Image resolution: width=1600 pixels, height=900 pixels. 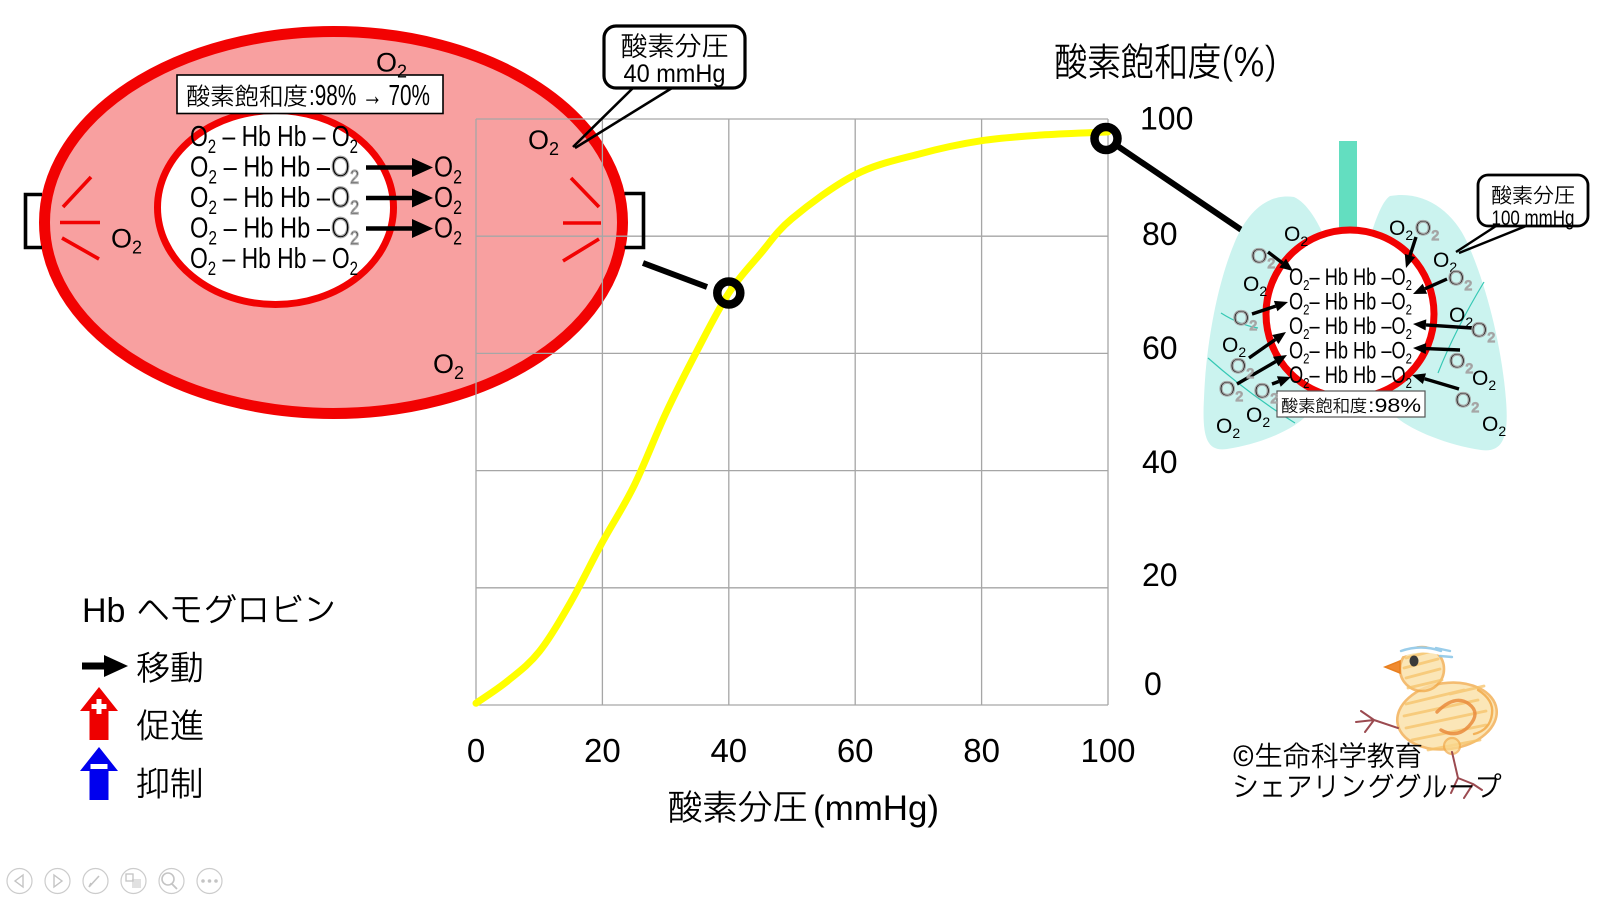 I want to click on svg-text: :98% → 70%, so click(x=369, y=96).